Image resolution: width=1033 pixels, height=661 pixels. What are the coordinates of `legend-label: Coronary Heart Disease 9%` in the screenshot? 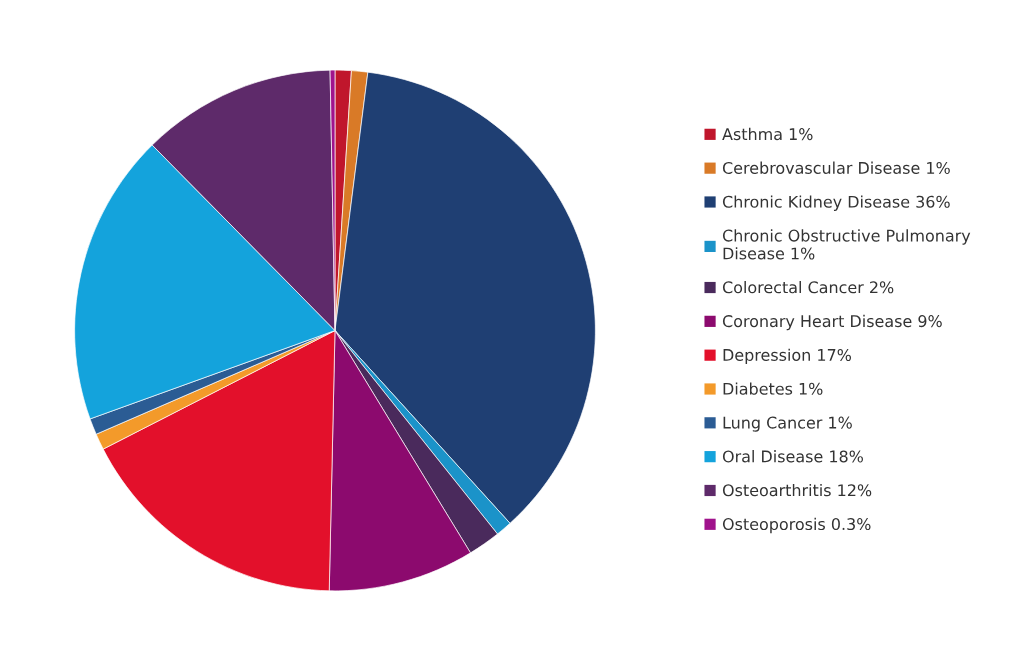 It's located at (832, 322).